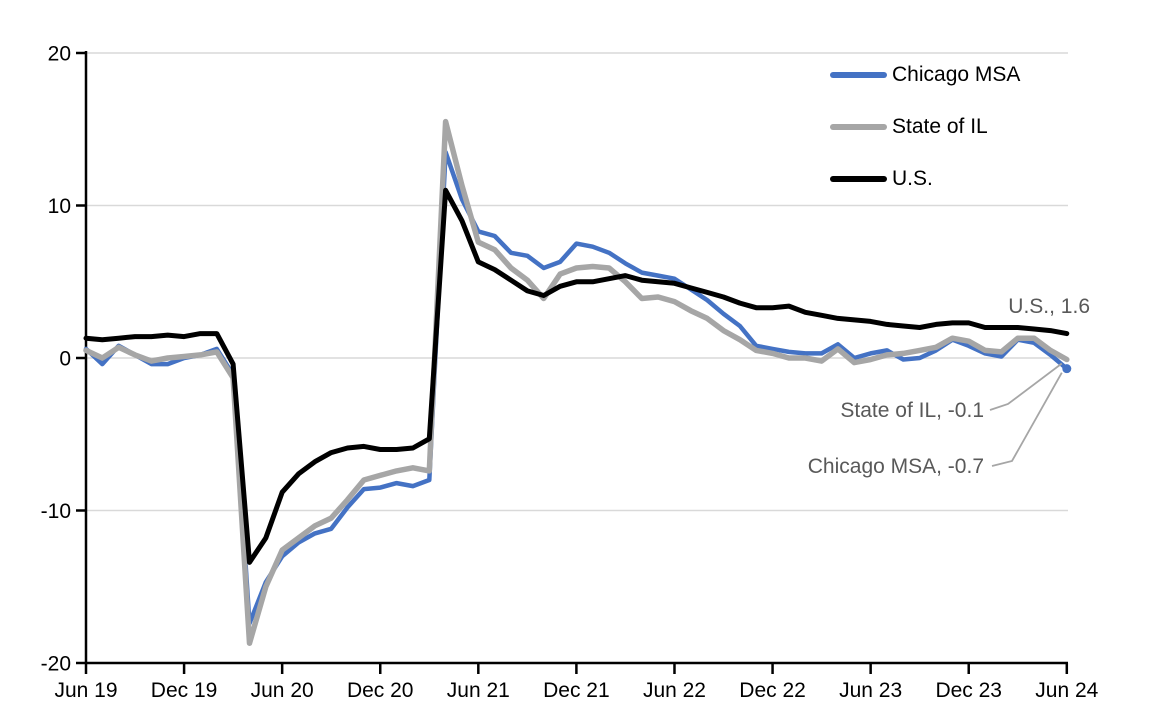 This screenshot has width=1152, height=715. I want to click on x-tick-label-2: Jun 20, so click(282, 690).